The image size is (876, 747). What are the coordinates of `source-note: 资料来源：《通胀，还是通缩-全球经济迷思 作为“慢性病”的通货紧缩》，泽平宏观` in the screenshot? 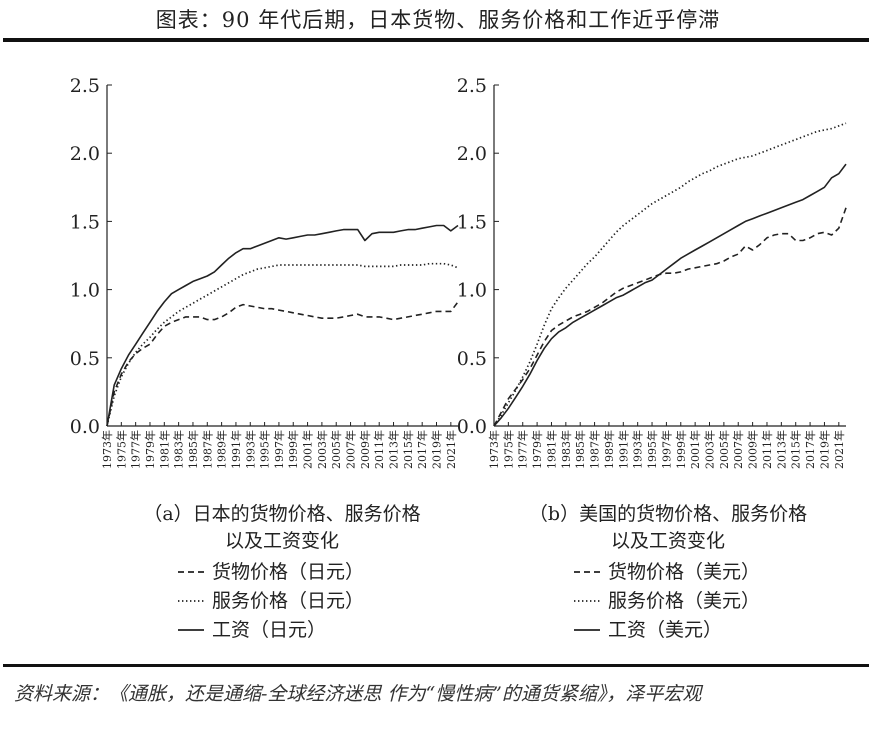 It's located at (358, 694).